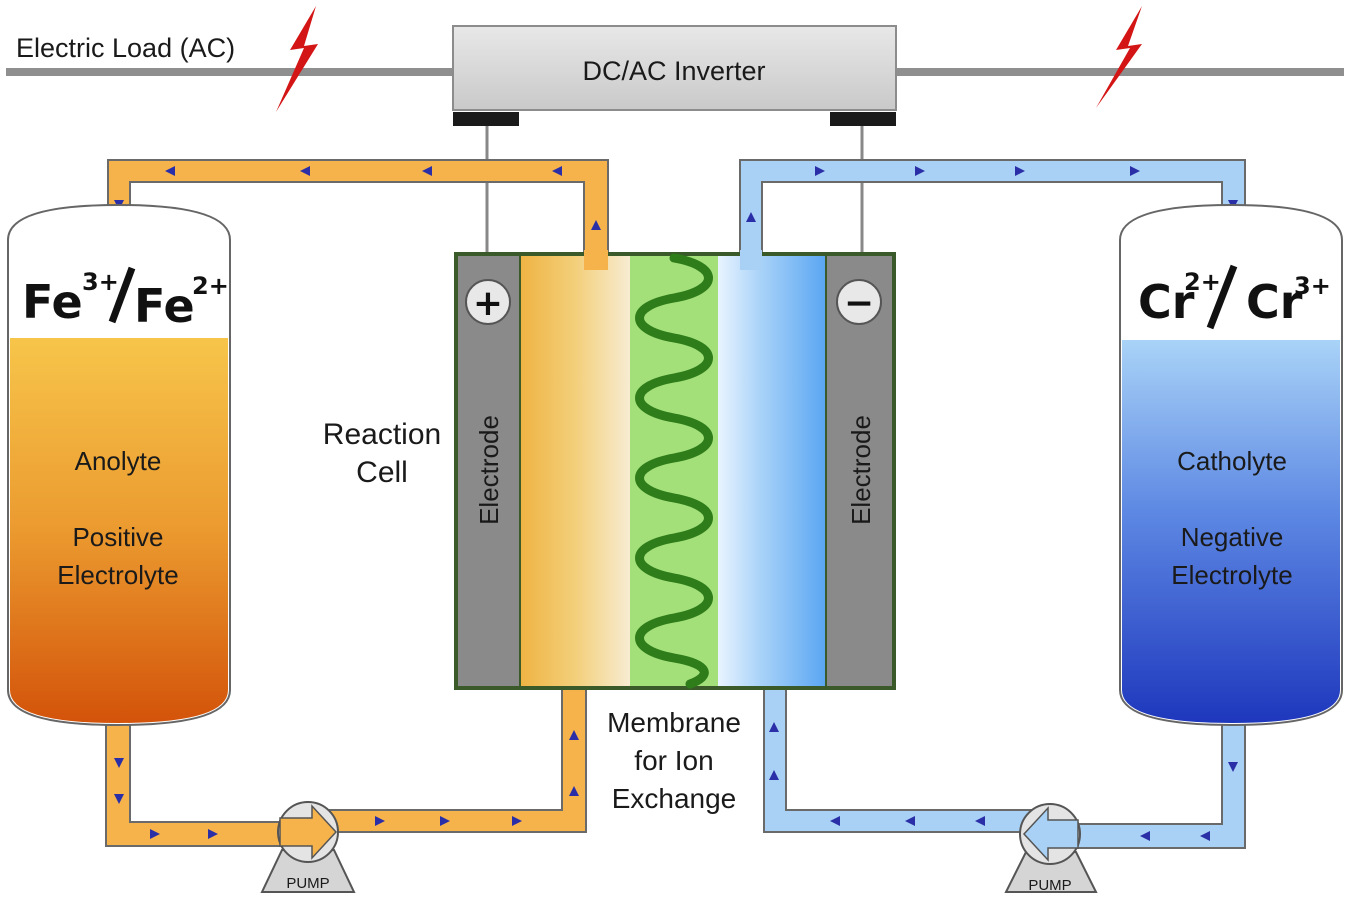 This screenshot has height=902, width=1360. I want to click on membrane-label-1: Membrane, so click(674, 722).